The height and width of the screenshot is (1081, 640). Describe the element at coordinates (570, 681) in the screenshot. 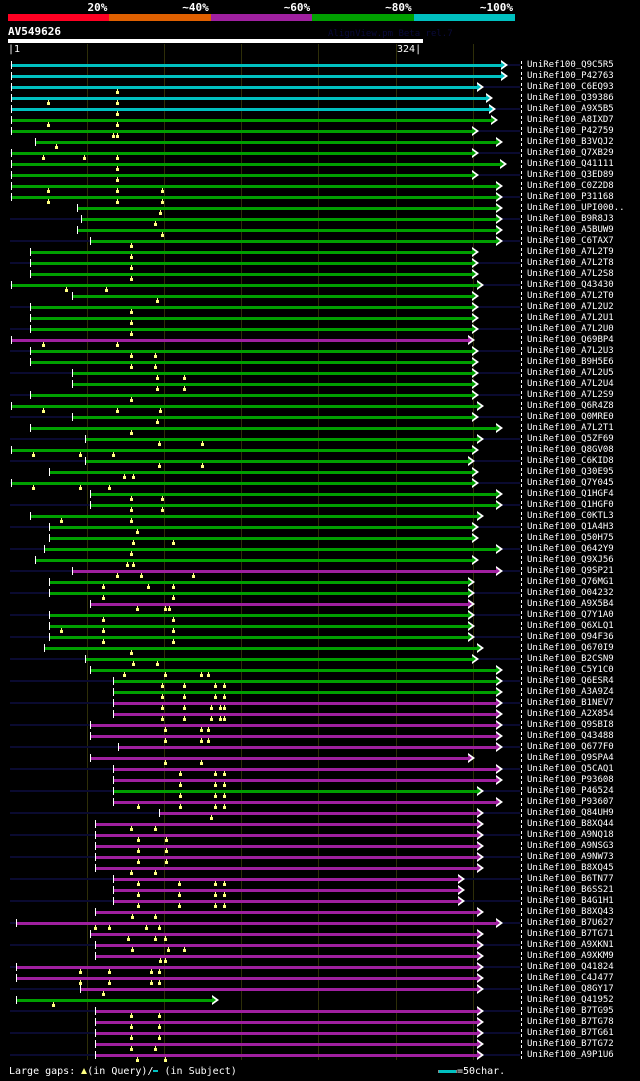

I see `hit-label: UniRef100_Q6ESR4` at that location.